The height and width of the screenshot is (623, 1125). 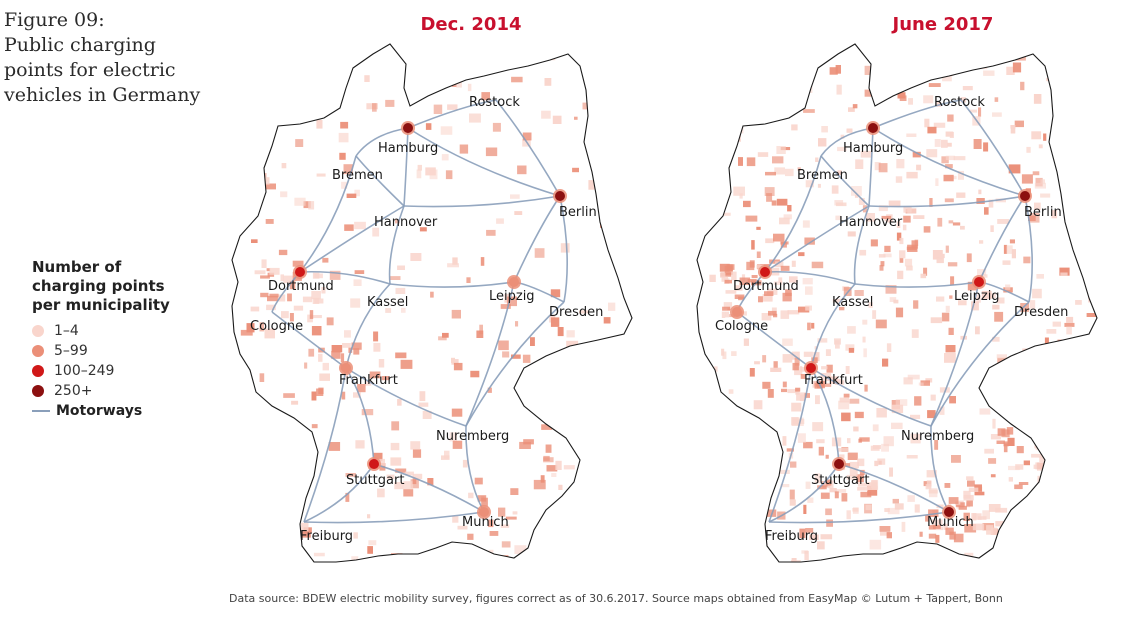 What do you see at coordinates (1043, 212) in the screenshot?
I see `city-label-berlin: Berlin` at bounding box center [1043, 212].